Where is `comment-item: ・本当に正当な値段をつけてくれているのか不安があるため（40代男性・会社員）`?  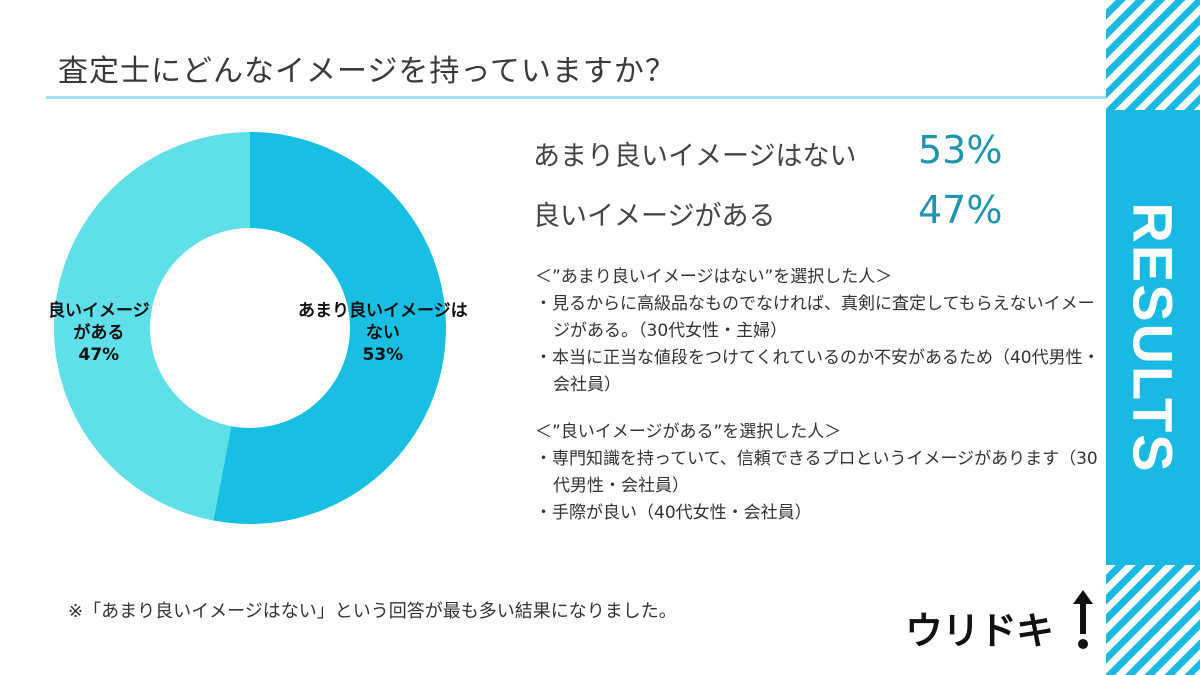
comment-item: ・本当に正当な値段をつけてくれているのか不安があるため（40代男性・会社員） is located at coordinates (817, 371).